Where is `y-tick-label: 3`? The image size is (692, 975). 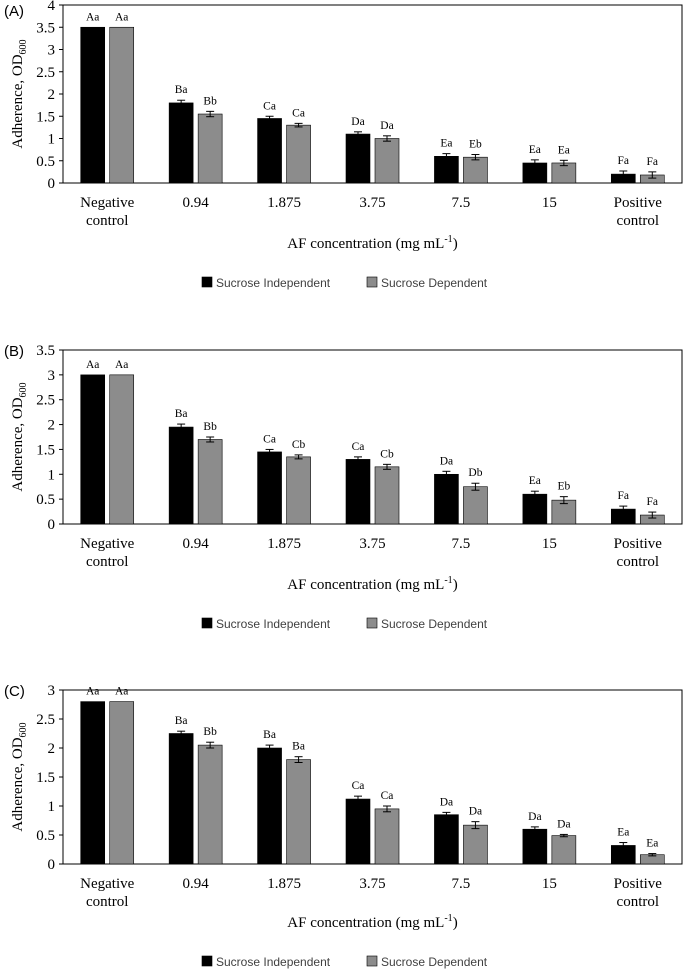
y-tick-label: 3 is located at coordinates (52, 51).